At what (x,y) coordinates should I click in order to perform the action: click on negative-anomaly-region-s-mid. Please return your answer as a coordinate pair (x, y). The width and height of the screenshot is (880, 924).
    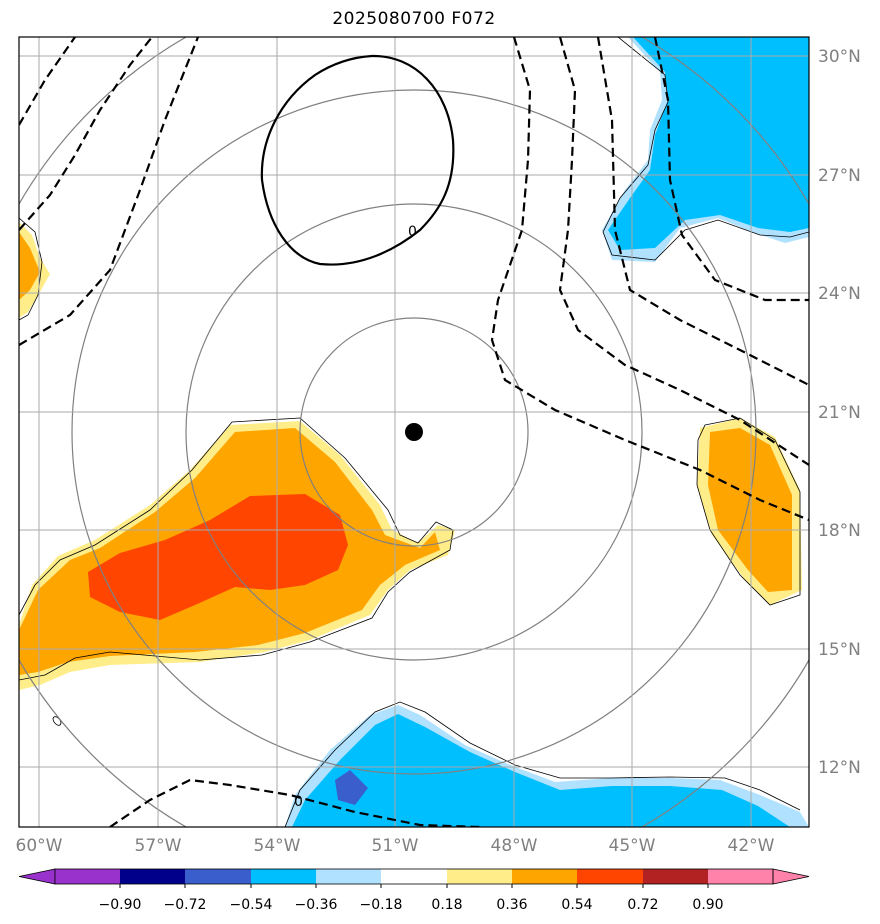
    Looking at the image, I should click on (541, 770).